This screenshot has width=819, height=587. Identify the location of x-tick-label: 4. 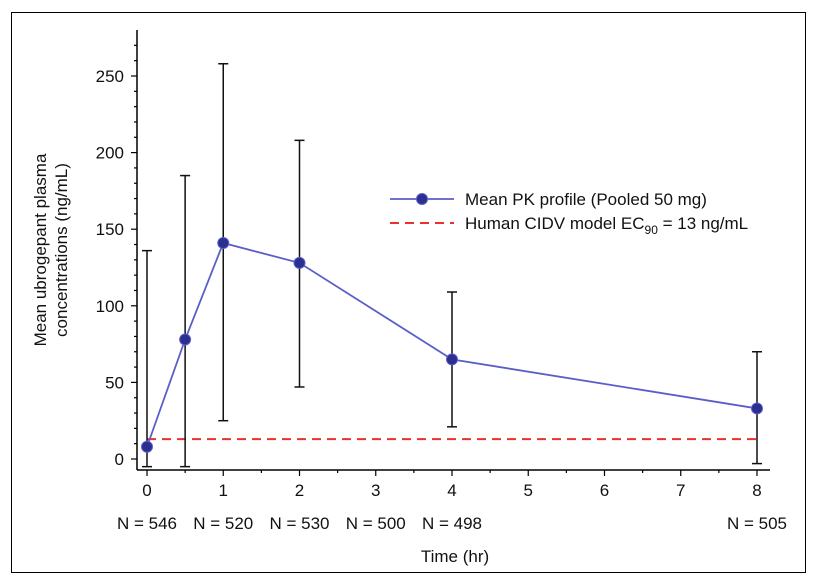
(451, 490).